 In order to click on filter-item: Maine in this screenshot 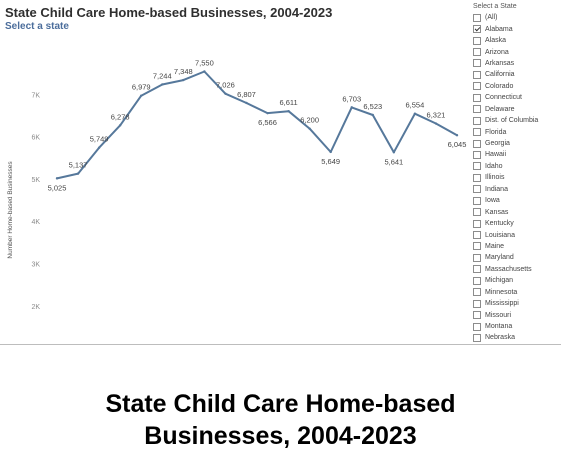, I will do `click(516, 246)`.